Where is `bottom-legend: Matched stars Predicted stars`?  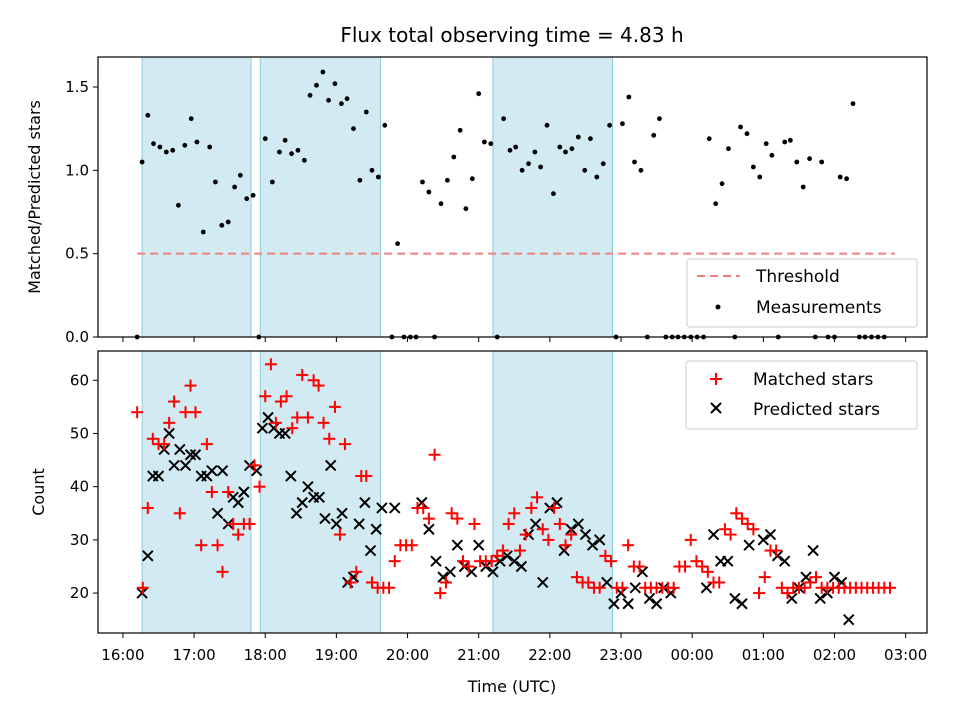 bottom-legend: Matched stars Predicted stars is located at coordinates (801, 395).